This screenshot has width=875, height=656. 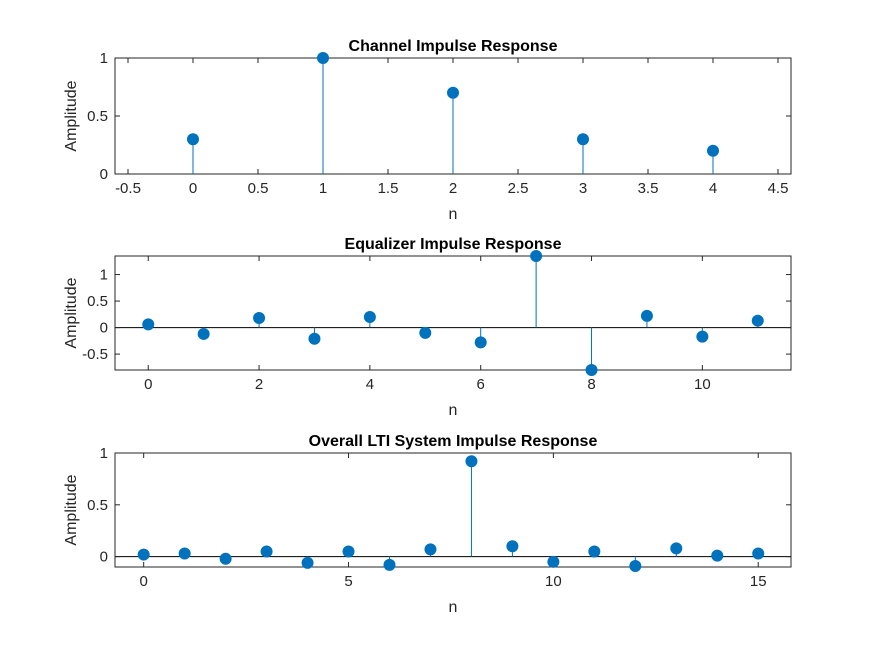 What do you see at coordinates (518, 188) in the screenshot?
I see `x-tick-label: 2.5` at bounding box center [518, 188].